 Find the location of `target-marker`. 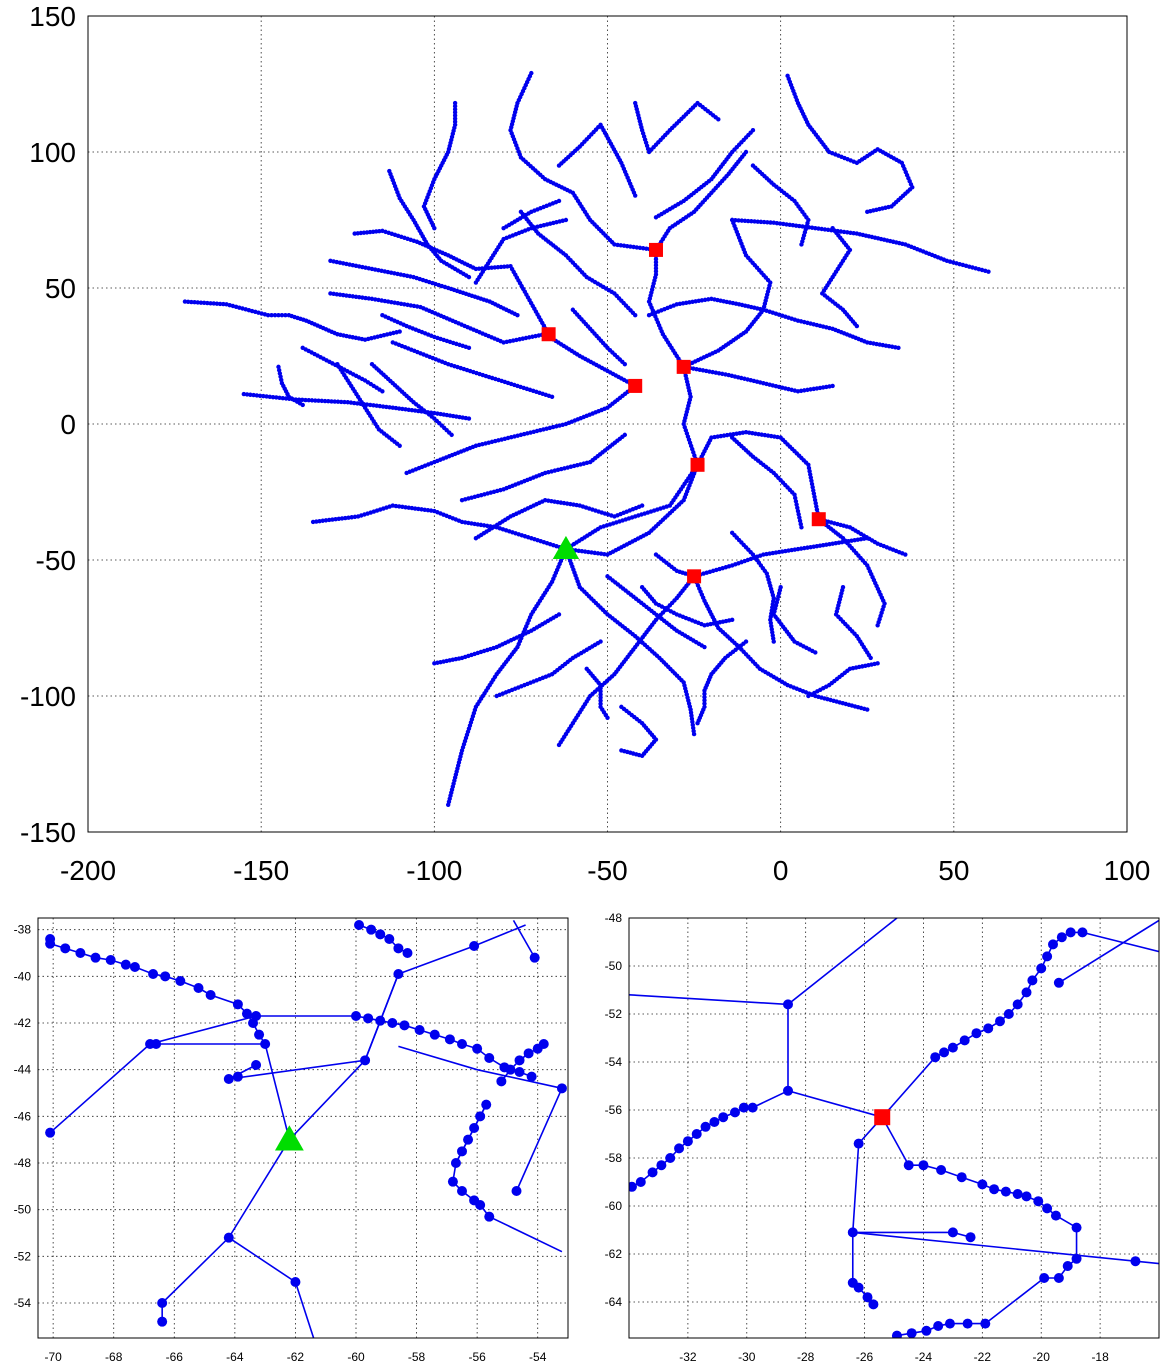

target-marker is located at coordinates (566, 547).